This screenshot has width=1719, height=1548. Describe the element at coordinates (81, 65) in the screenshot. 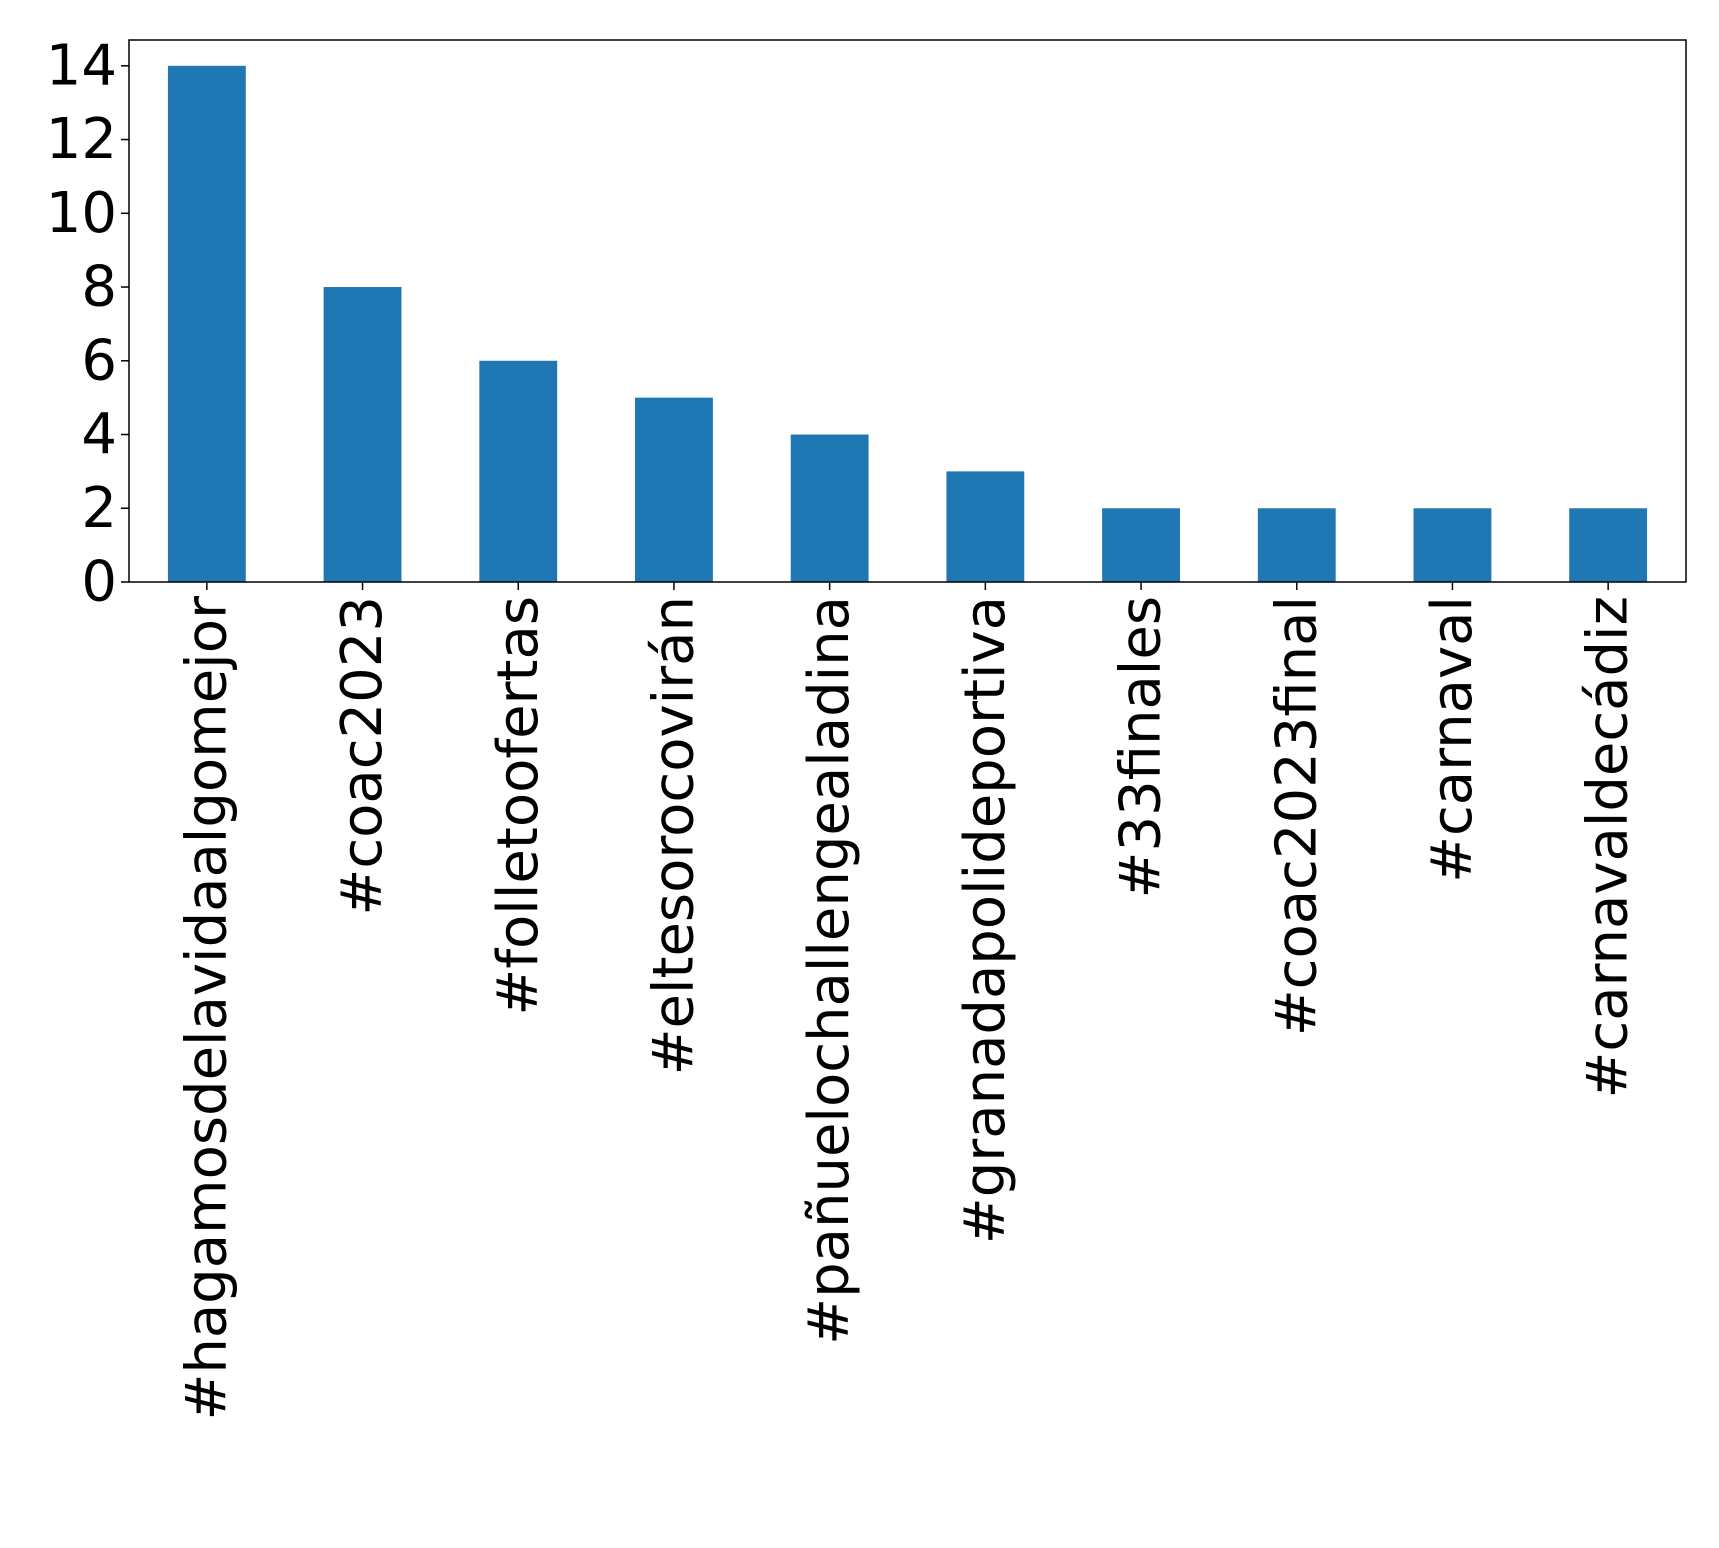

I see `y-tick-label: 14` at that location.